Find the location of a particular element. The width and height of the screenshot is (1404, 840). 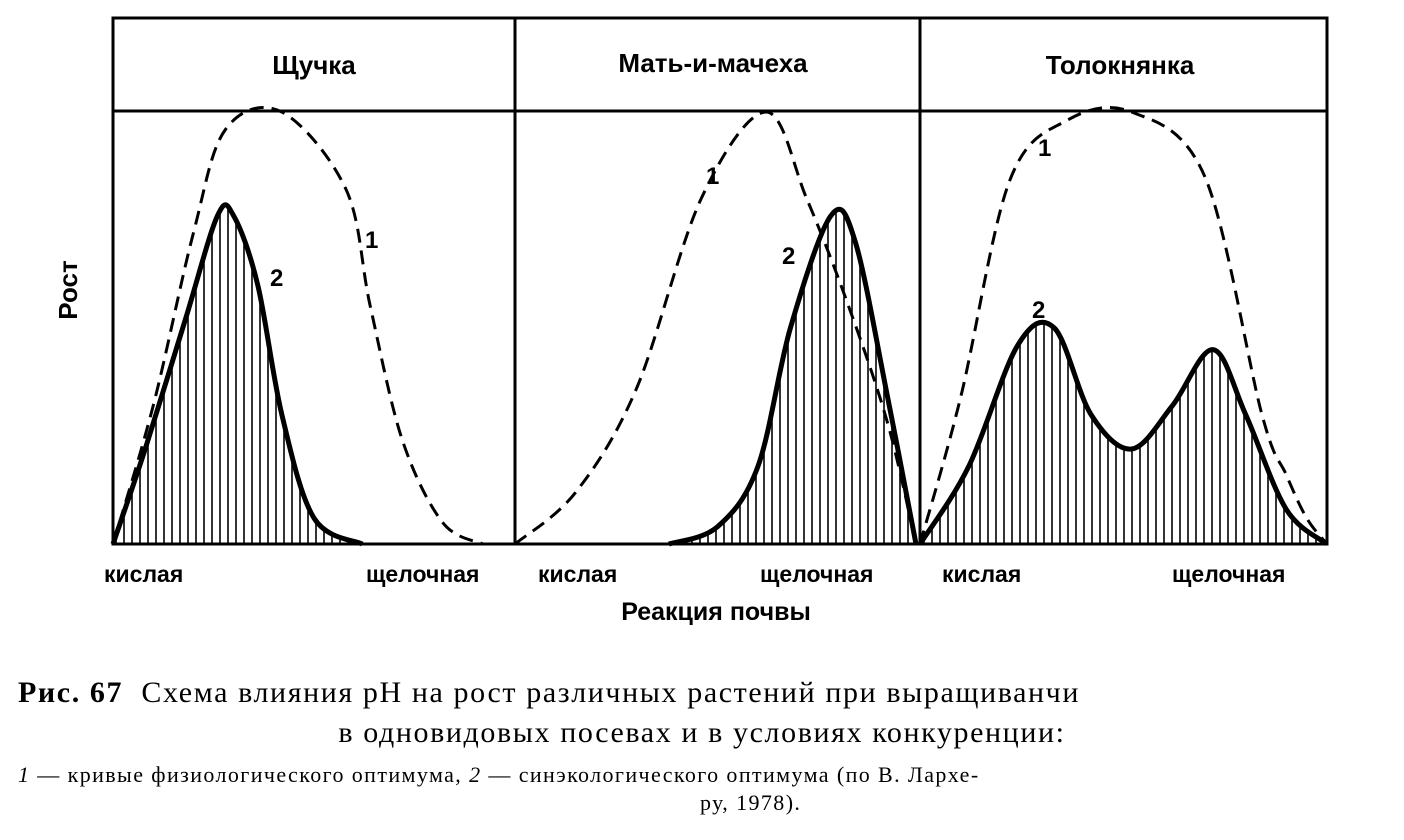

x-left-label-panel-2: кислая is located at coordinates (577, 574).